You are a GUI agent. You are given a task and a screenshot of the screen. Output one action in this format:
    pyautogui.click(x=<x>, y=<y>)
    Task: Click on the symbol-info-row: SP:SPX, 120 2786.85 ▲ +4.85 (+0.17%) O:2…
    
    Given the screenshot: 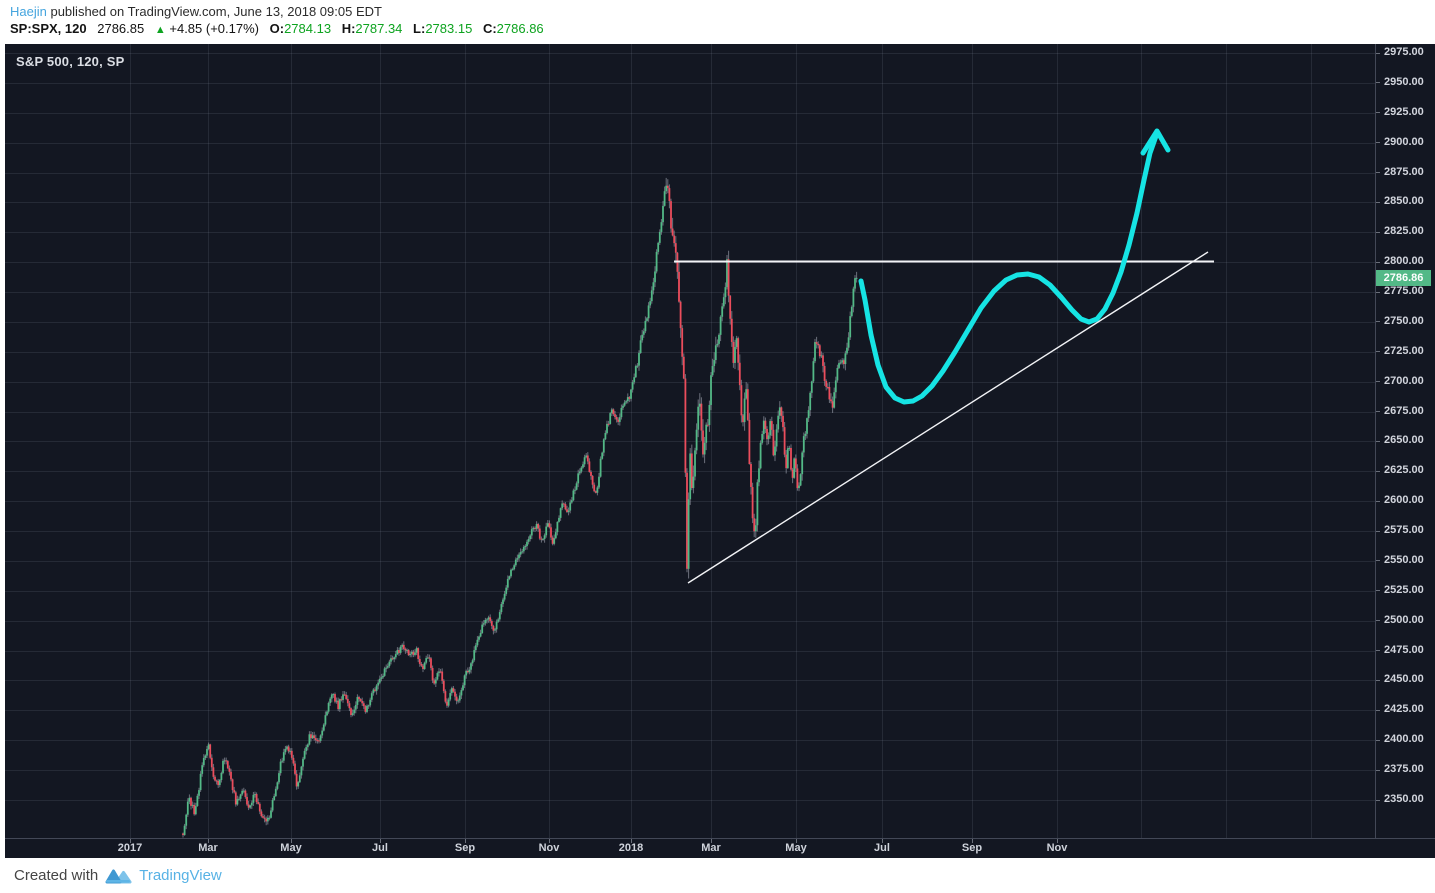 What is the action you would take?
    pyautogui.click(x=277, y=28)
    